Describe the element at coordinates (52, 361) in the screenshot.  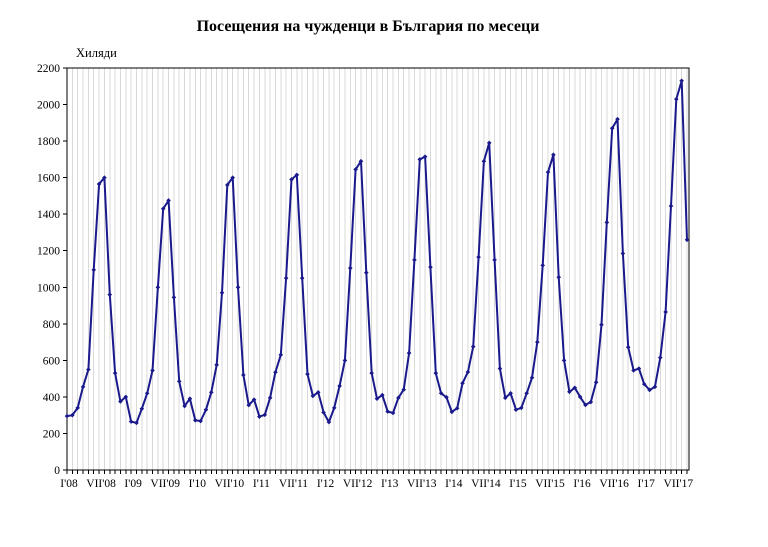
I see `y-tick-label: 600` at that location.